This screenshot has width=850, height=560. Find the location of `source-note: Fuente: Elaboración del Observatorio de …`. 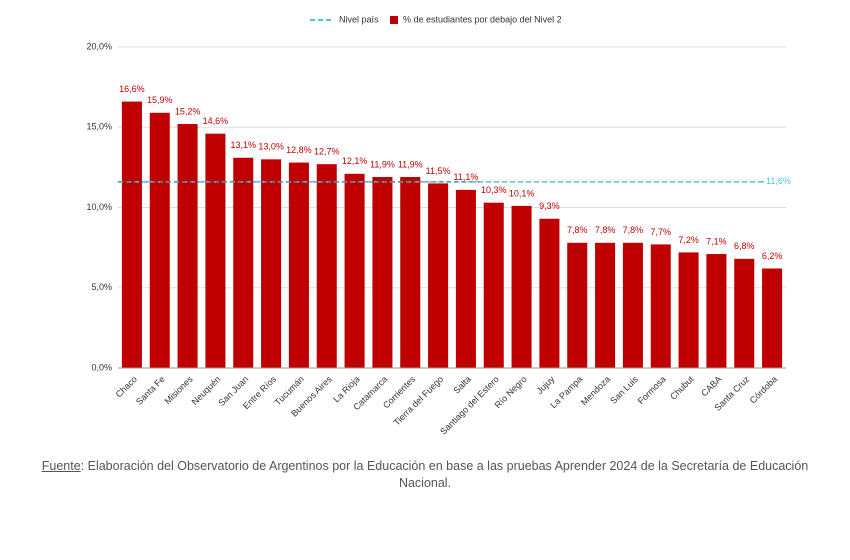

source-note: Fuente: Elaboración del Observatorio de … is located at coordinates (425, 475).